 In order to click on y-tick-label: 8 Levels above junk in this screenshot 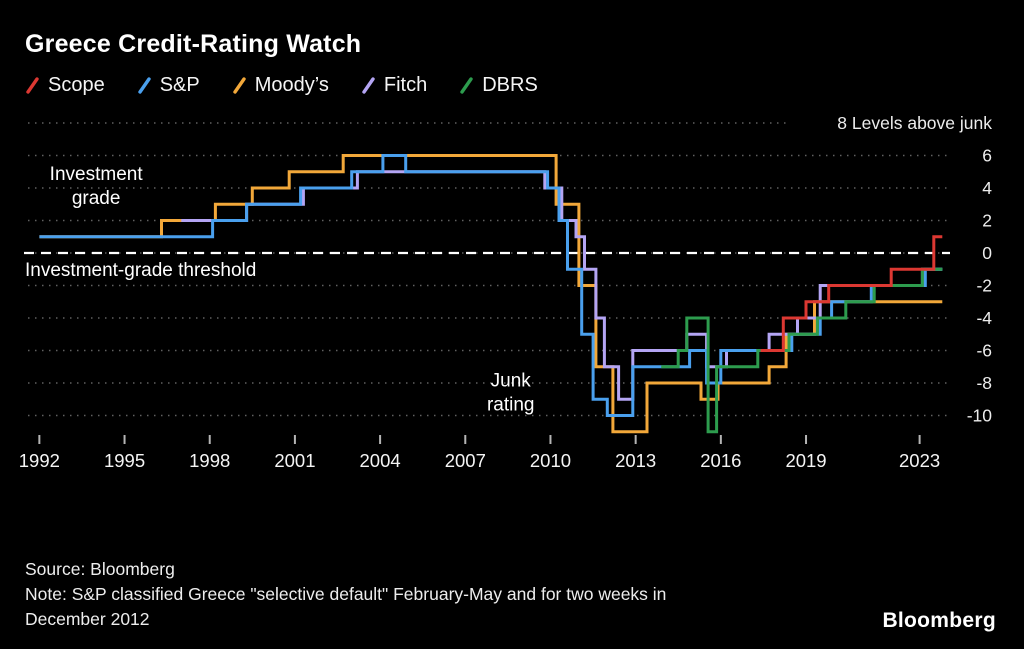, I will do `click(914, 123)`.